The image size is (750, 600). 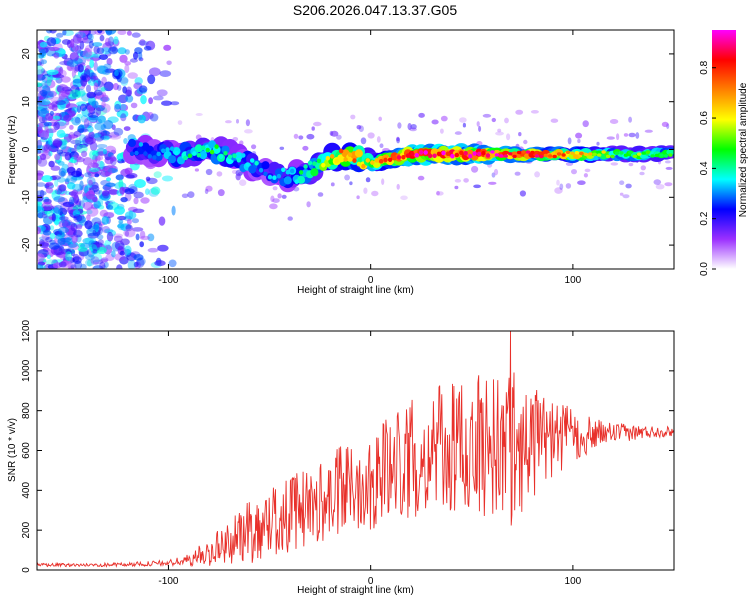 What do you see at coordinates (168, 280) in the screenshot?
I see `heatmap-x-tick-label: -100` at bounding box center [168, 280].